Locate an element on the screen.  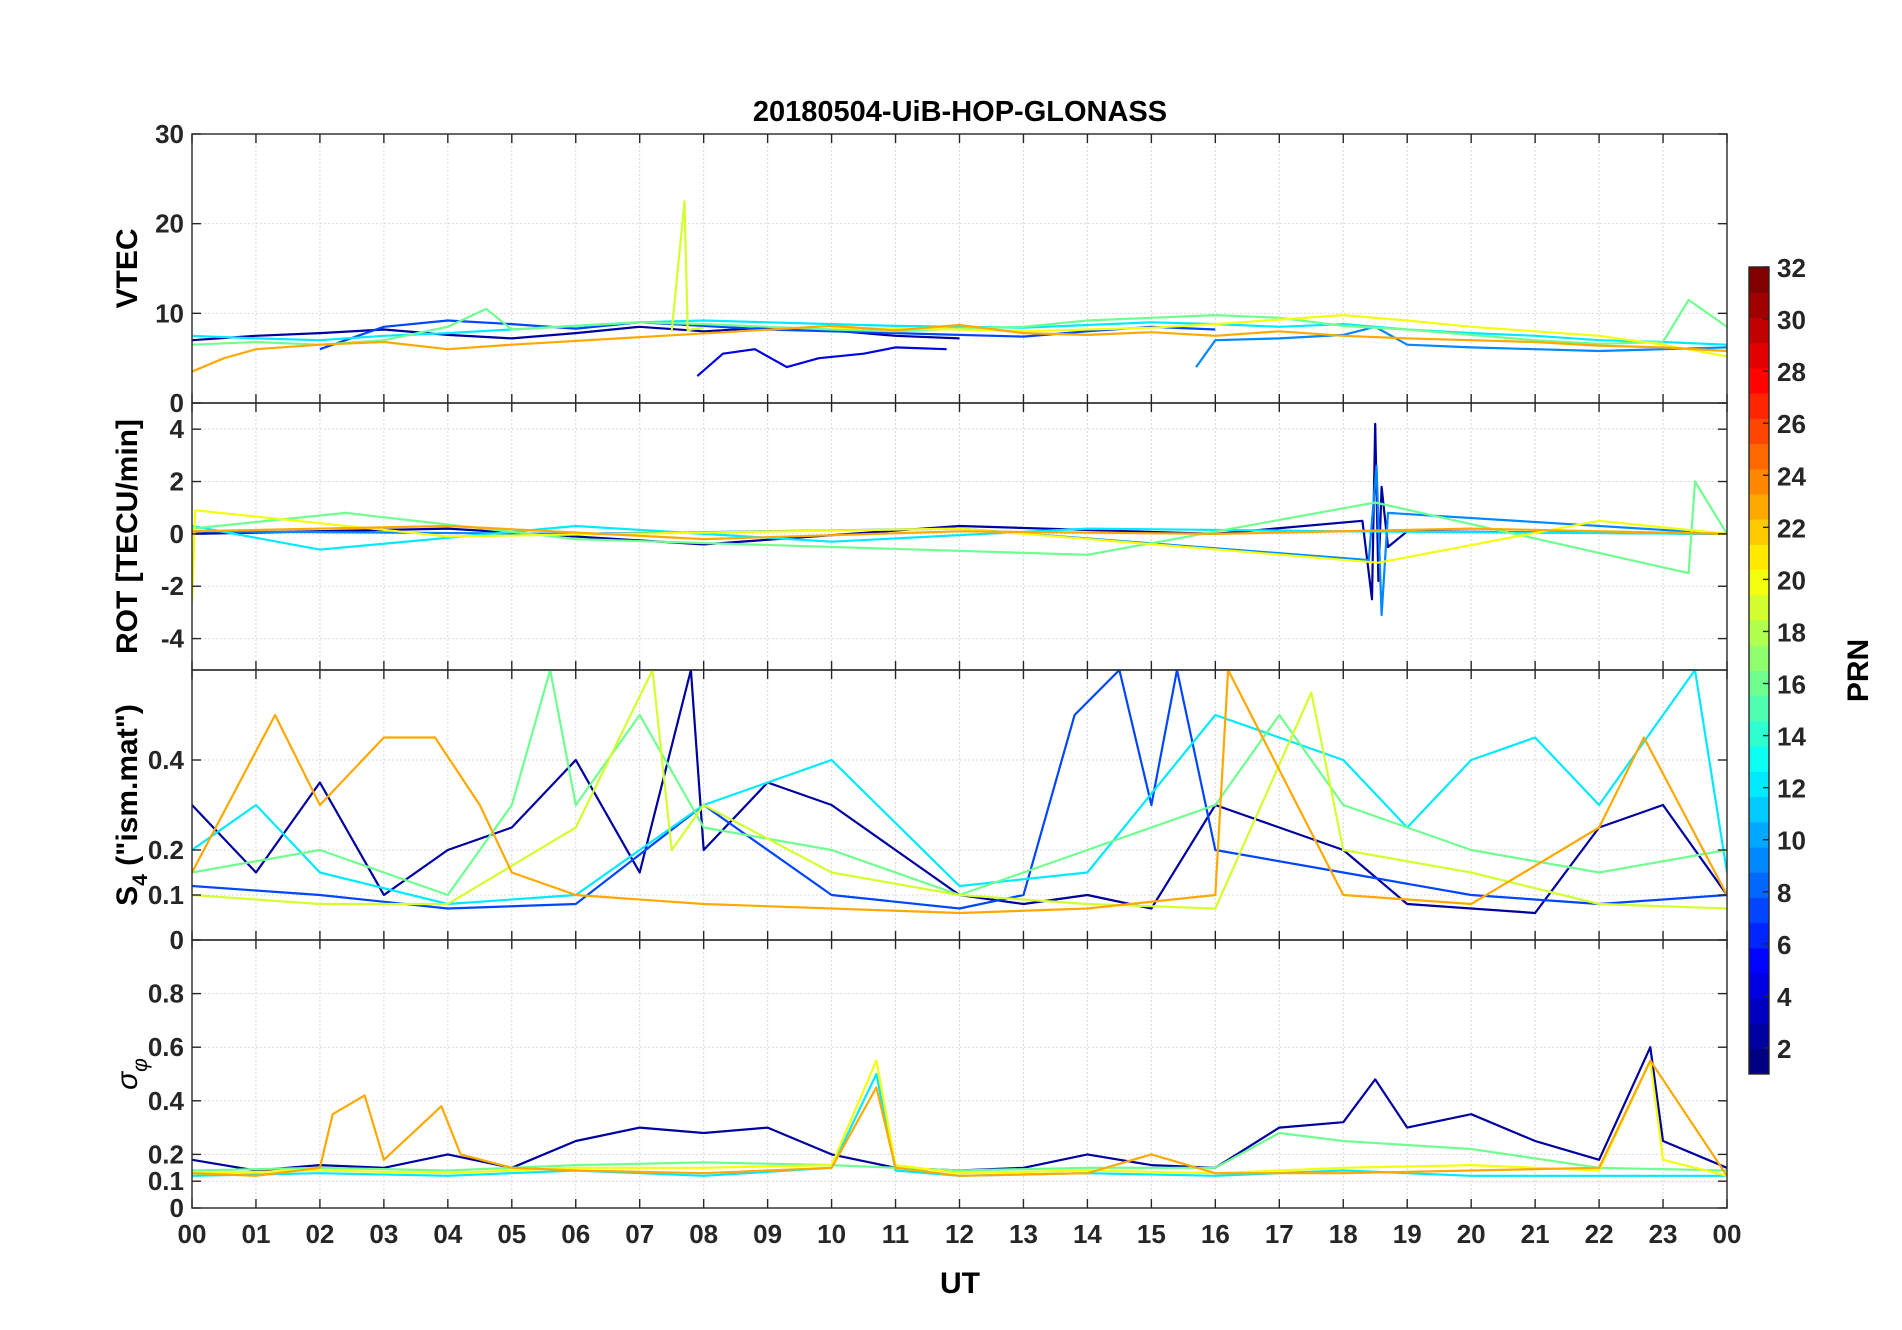
x-tick-label: 02 is located at coordinates (319, 1234).